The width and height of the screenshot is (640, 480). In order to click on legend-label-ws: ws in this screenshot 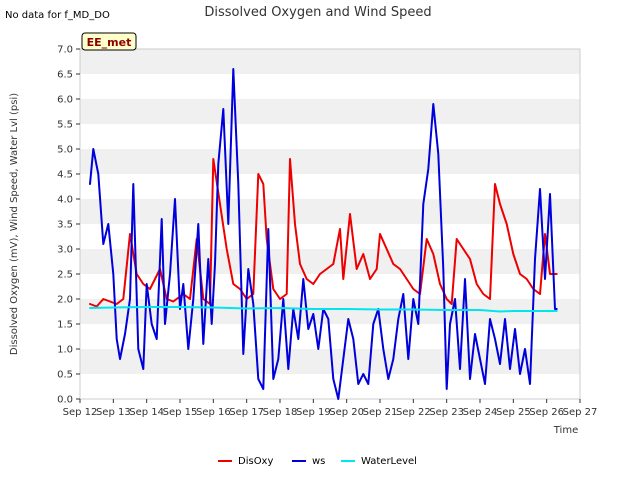, I will do `click(318, 461)`.